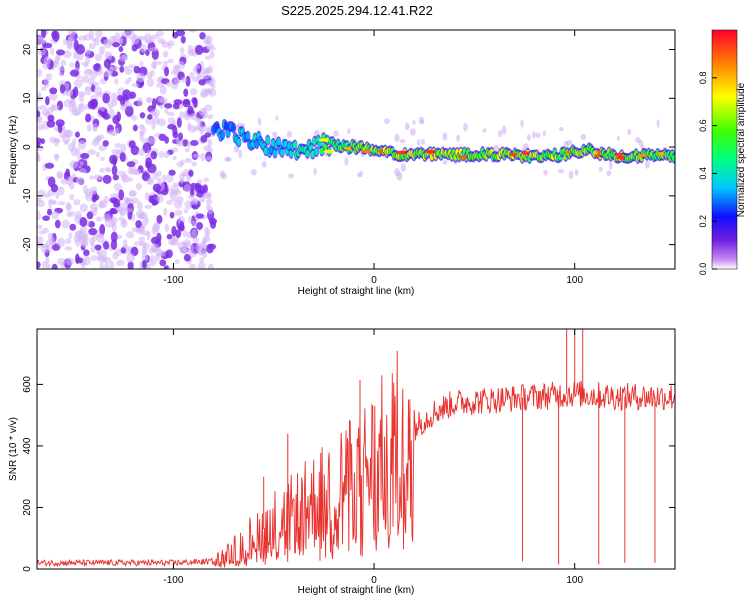  What do you see at coordinates (27, 195) in the screenshot?
I see `heatmap-y-tick-label: -10` at bounding box center [27, 195].